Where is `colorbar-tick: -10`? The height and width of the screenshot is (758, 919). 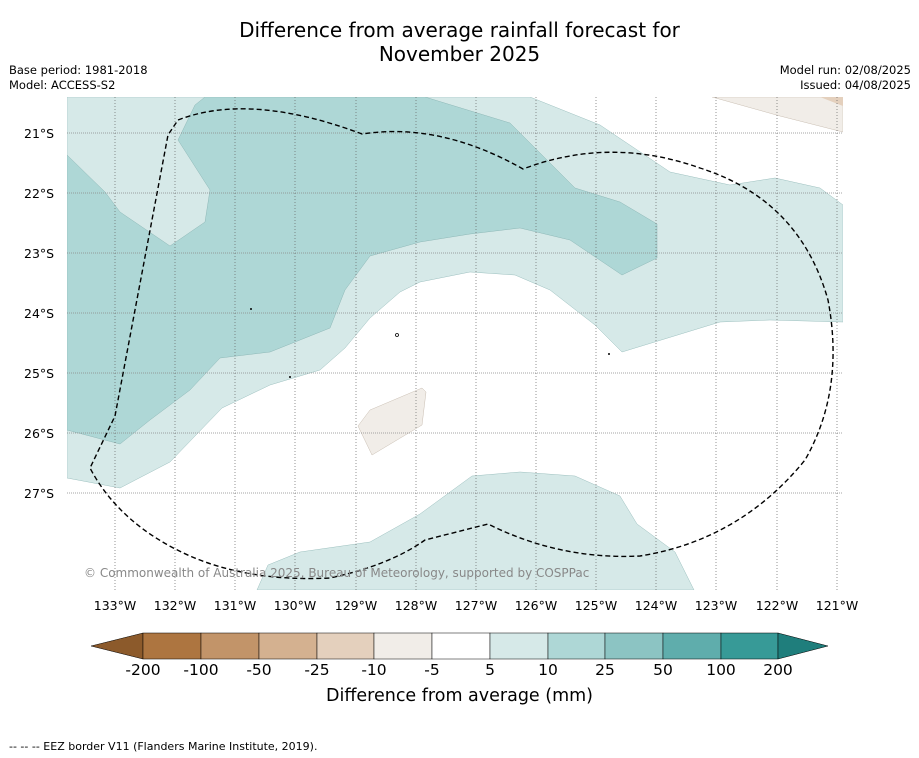
colorbar-tick: -10 is located at coordinates (374, 670).